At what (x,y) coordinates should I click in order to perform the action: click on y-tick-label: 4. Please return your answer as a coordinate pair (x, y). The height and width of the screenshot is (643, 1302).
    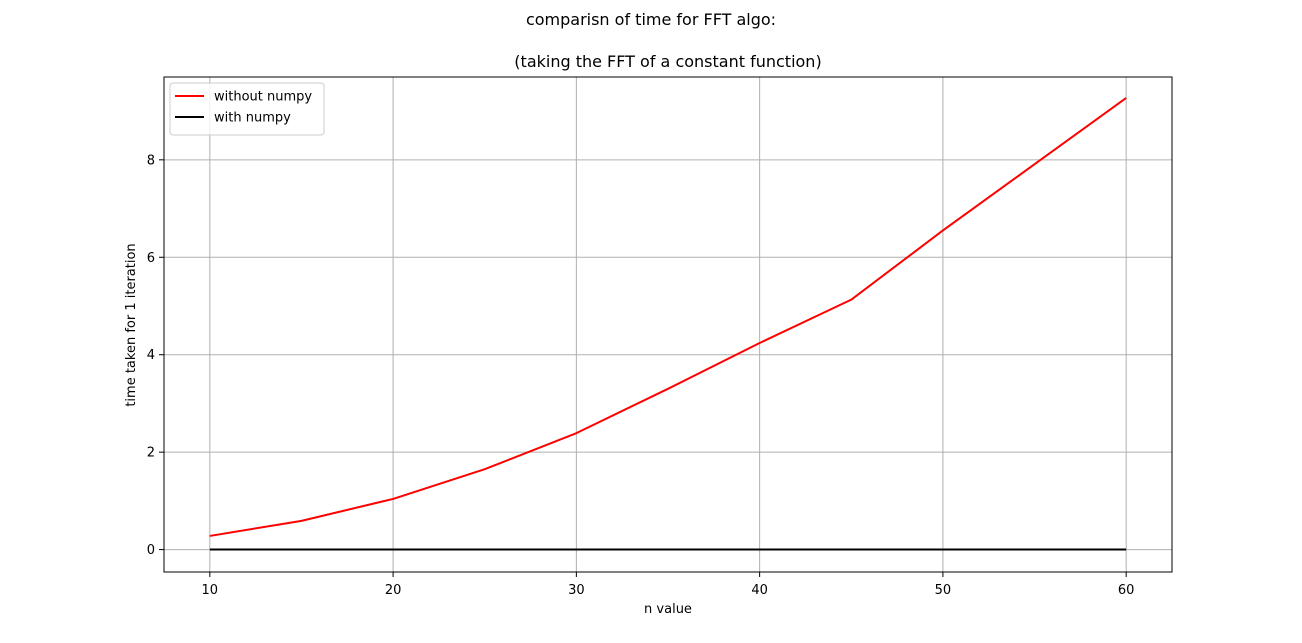
    Looking at the image, I should click on (151, 355).